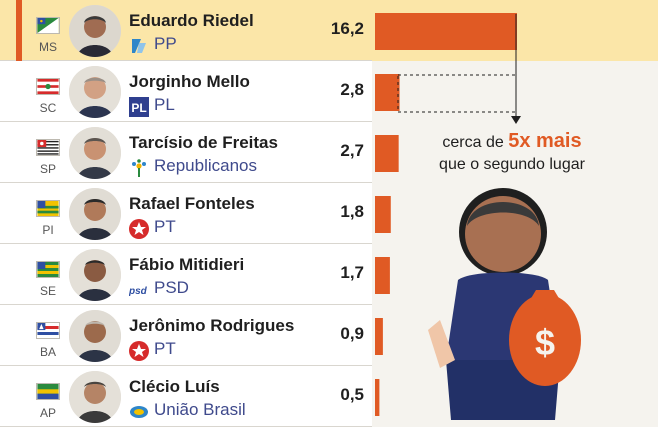  Describe the element at coordinates (164, 104) in the screenshot. I see `party-name: PL` at that location.